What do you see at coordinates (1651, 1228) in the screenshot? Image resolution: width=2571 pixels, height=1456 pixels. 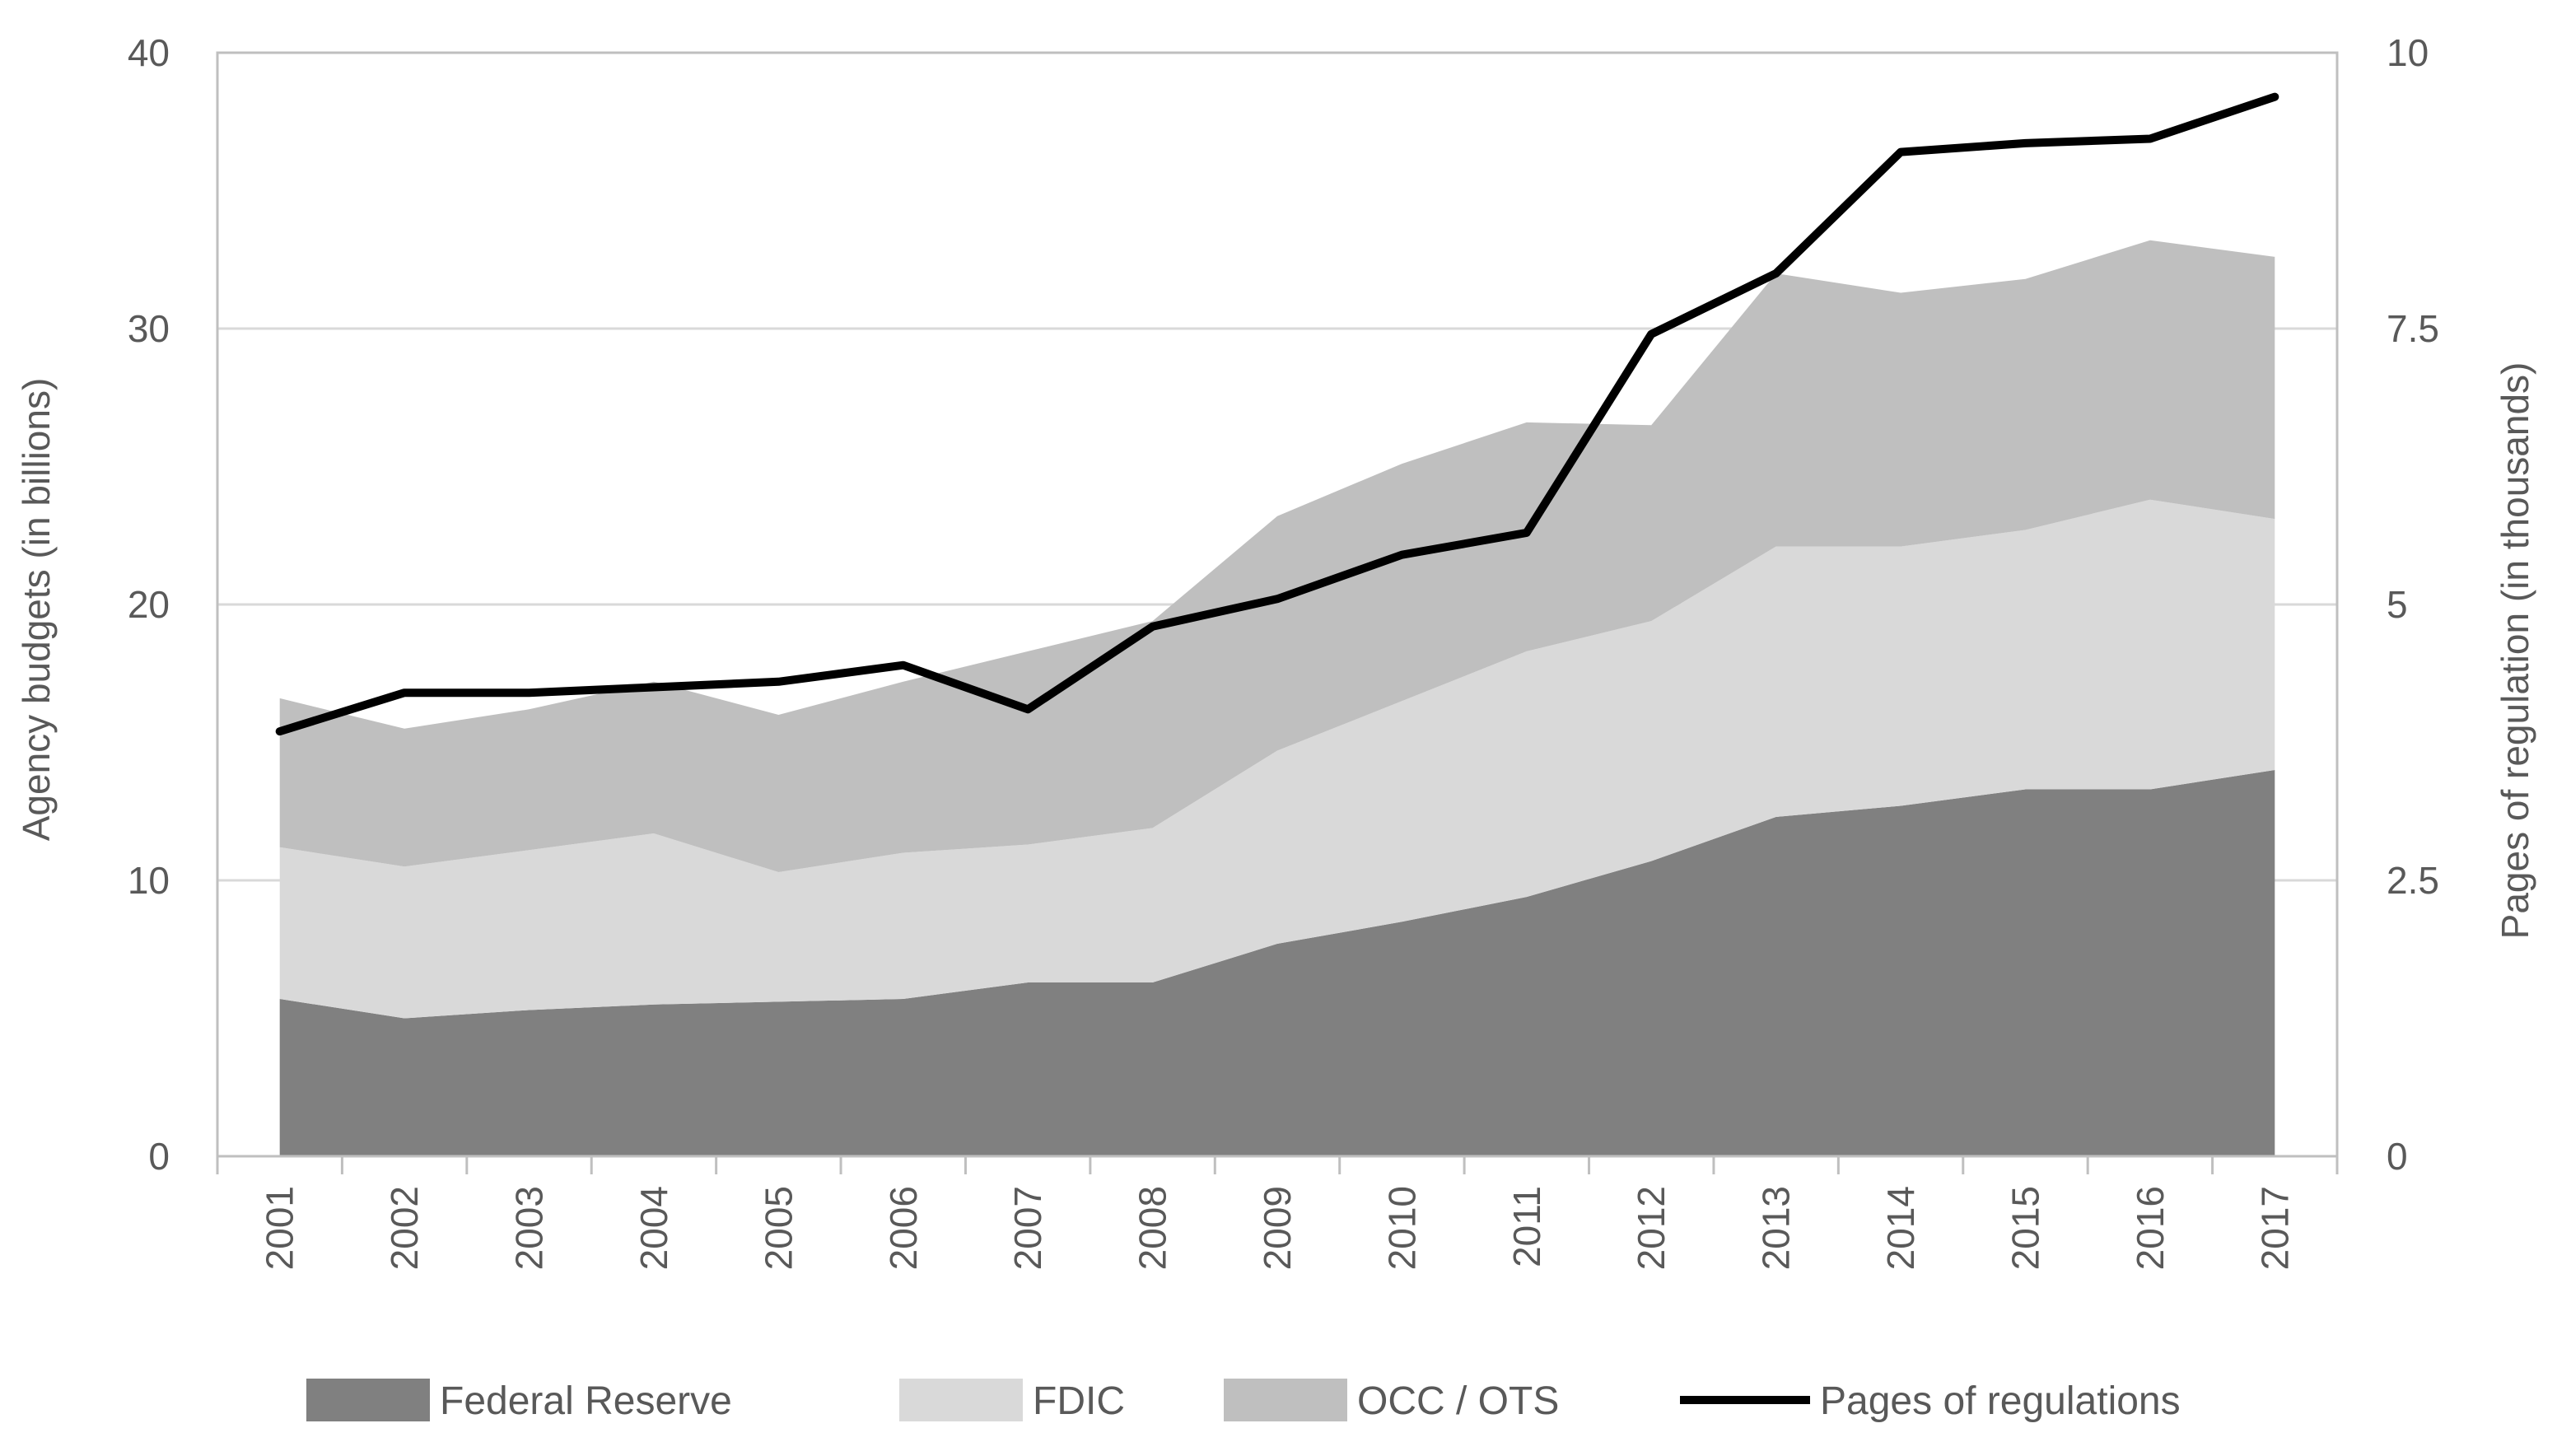 I see `x-tick-label: 2012` at bounding box center [1651, 1228].